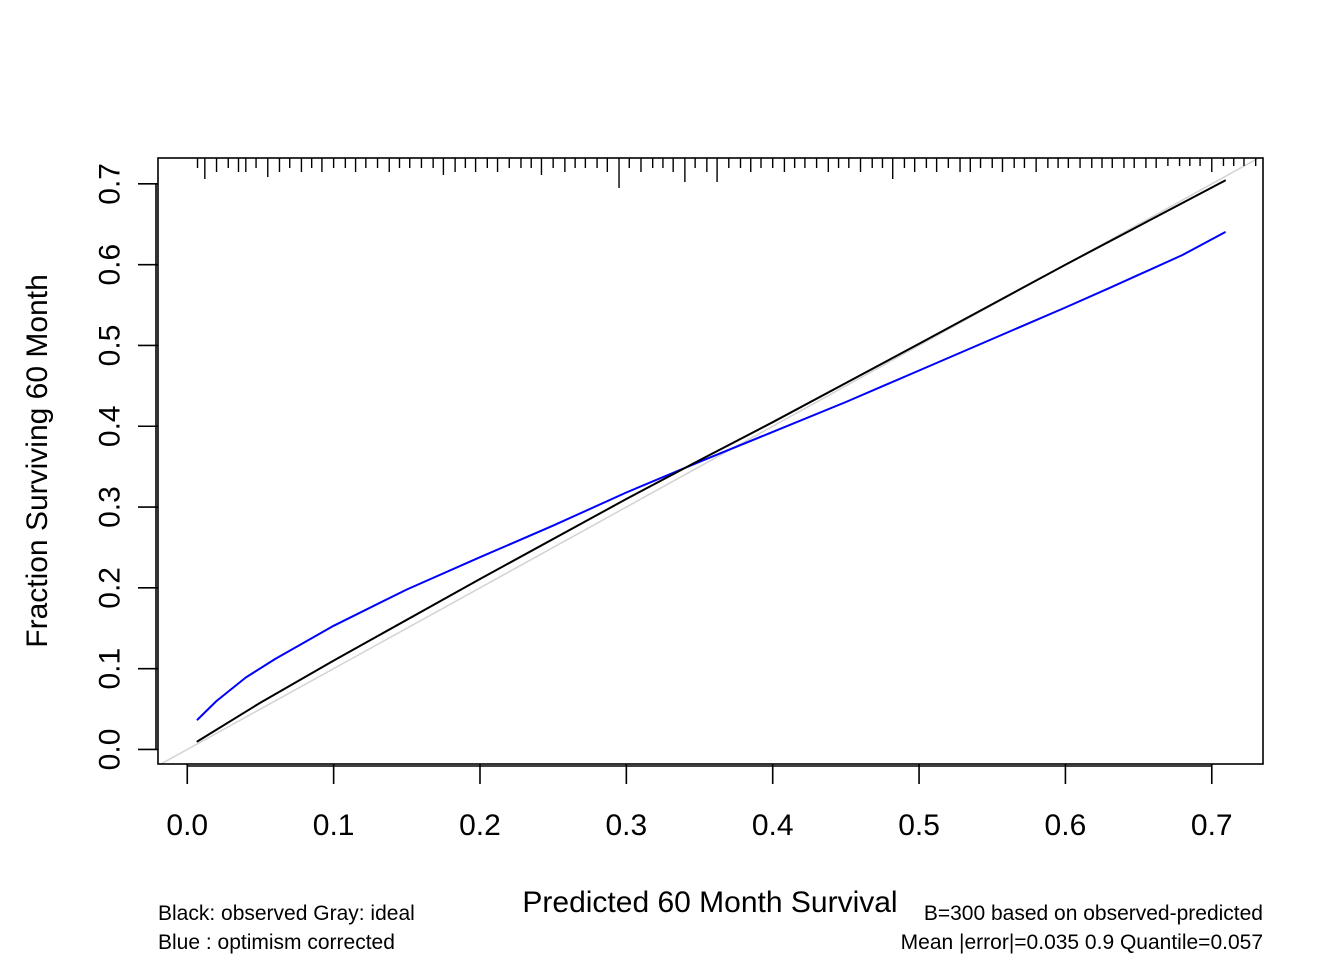  I want to click on x-axis: 0.0 0.1 0.2 0.3 0.4 0.5 0.6 0.7, so click(699, 803).